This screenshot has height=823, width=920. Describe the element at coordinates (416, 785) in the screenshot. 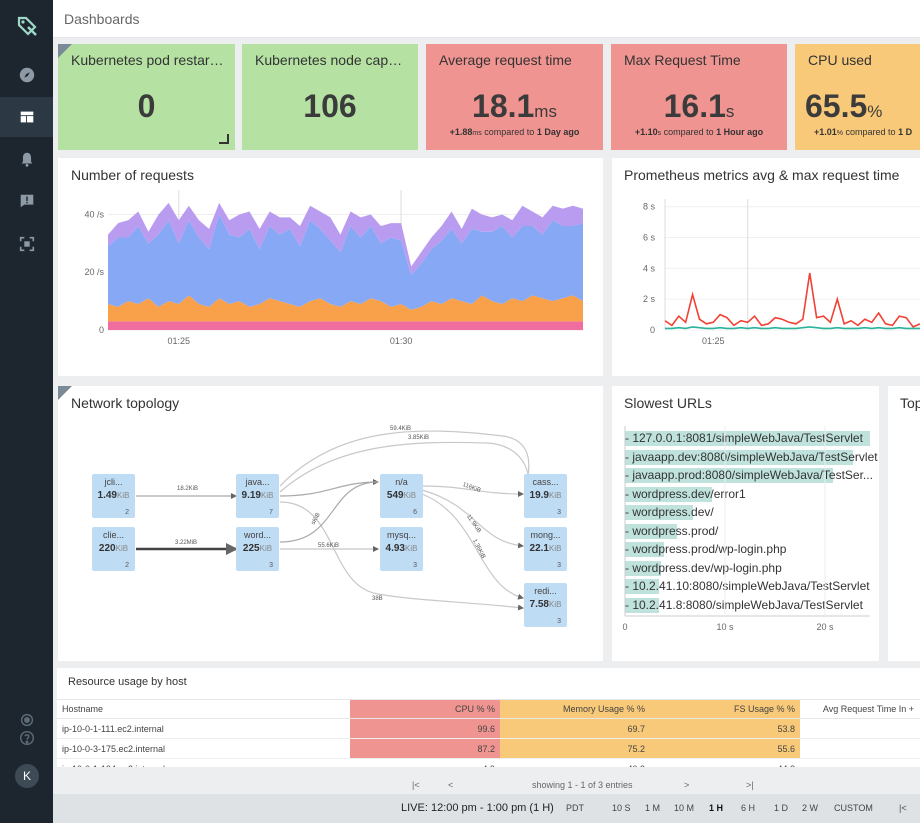

I see `pager-first-button: |<` at that location.